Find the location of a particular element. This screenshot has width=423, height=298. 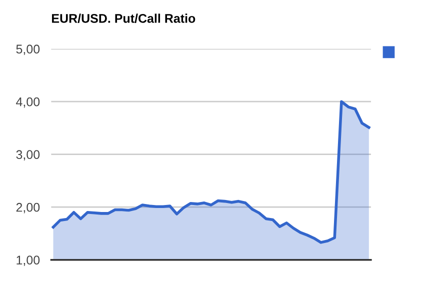

chart-title: EUR/USD. Put/Call Ratio is located at coordinates (124, 18).